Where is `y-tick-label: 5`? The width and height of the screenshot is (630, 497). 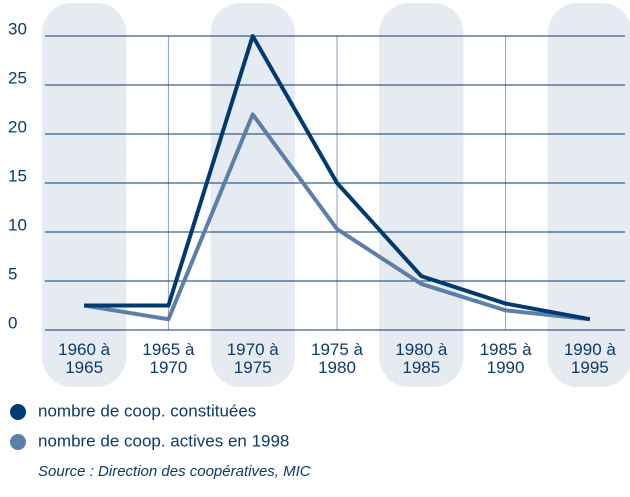 y-tick-label: 5 is located at coordinates (12, 273).